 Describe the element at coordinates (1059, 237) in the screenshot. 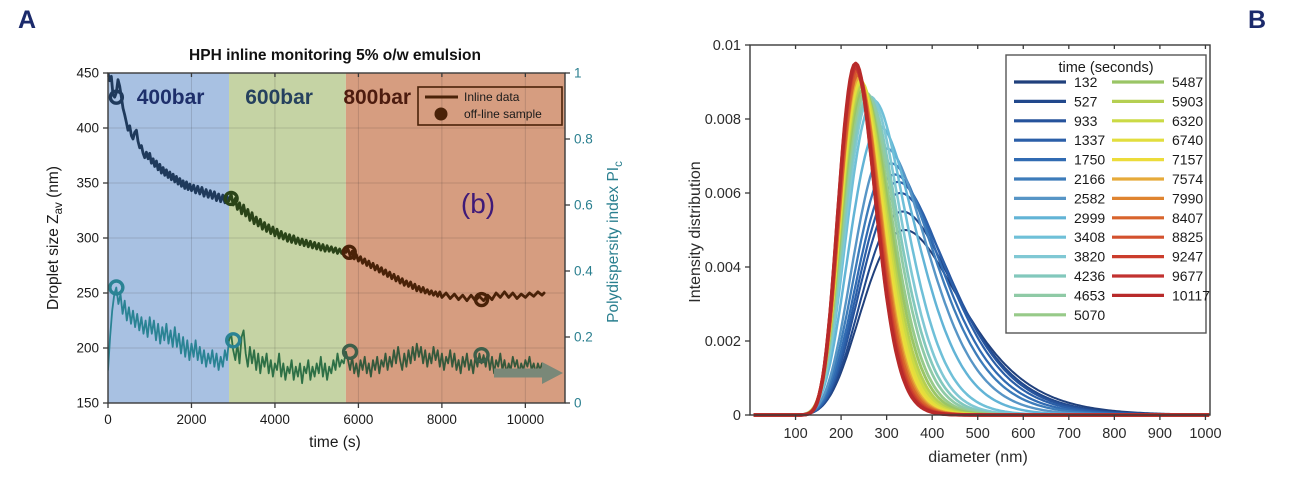

I see `legend-item: 3408` at that location.